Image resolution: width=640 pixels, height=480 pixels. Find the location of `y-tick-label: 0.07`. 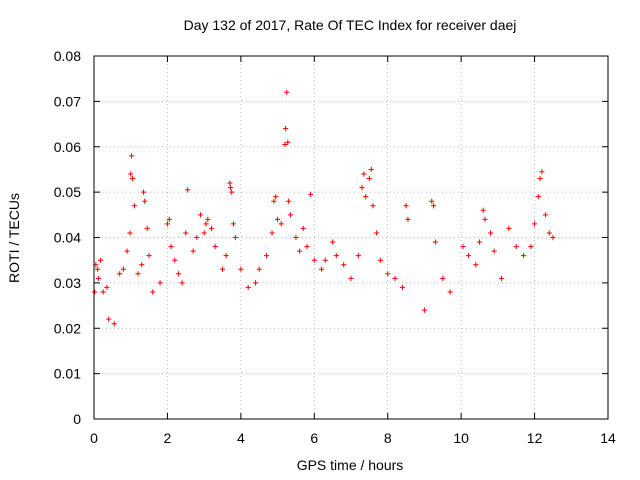

y-tick-label: 0.07 is located at coordinates (67, 101).